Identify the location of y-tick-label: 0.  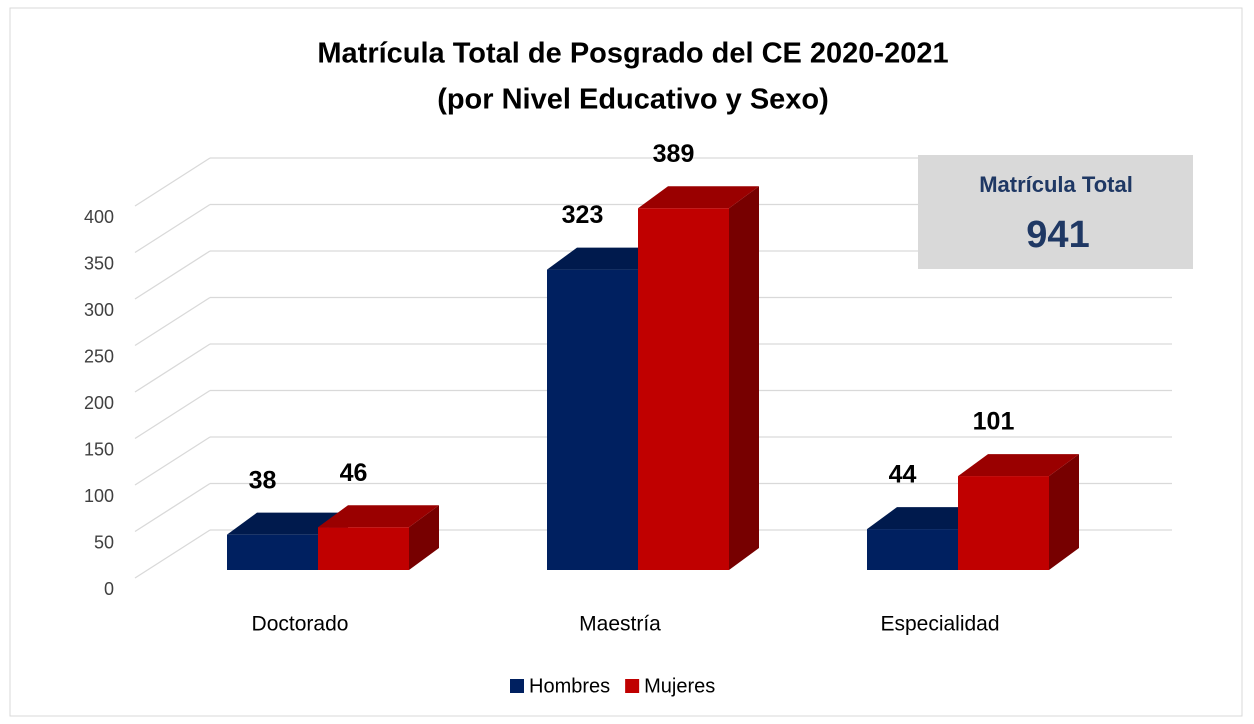
(109, 589).